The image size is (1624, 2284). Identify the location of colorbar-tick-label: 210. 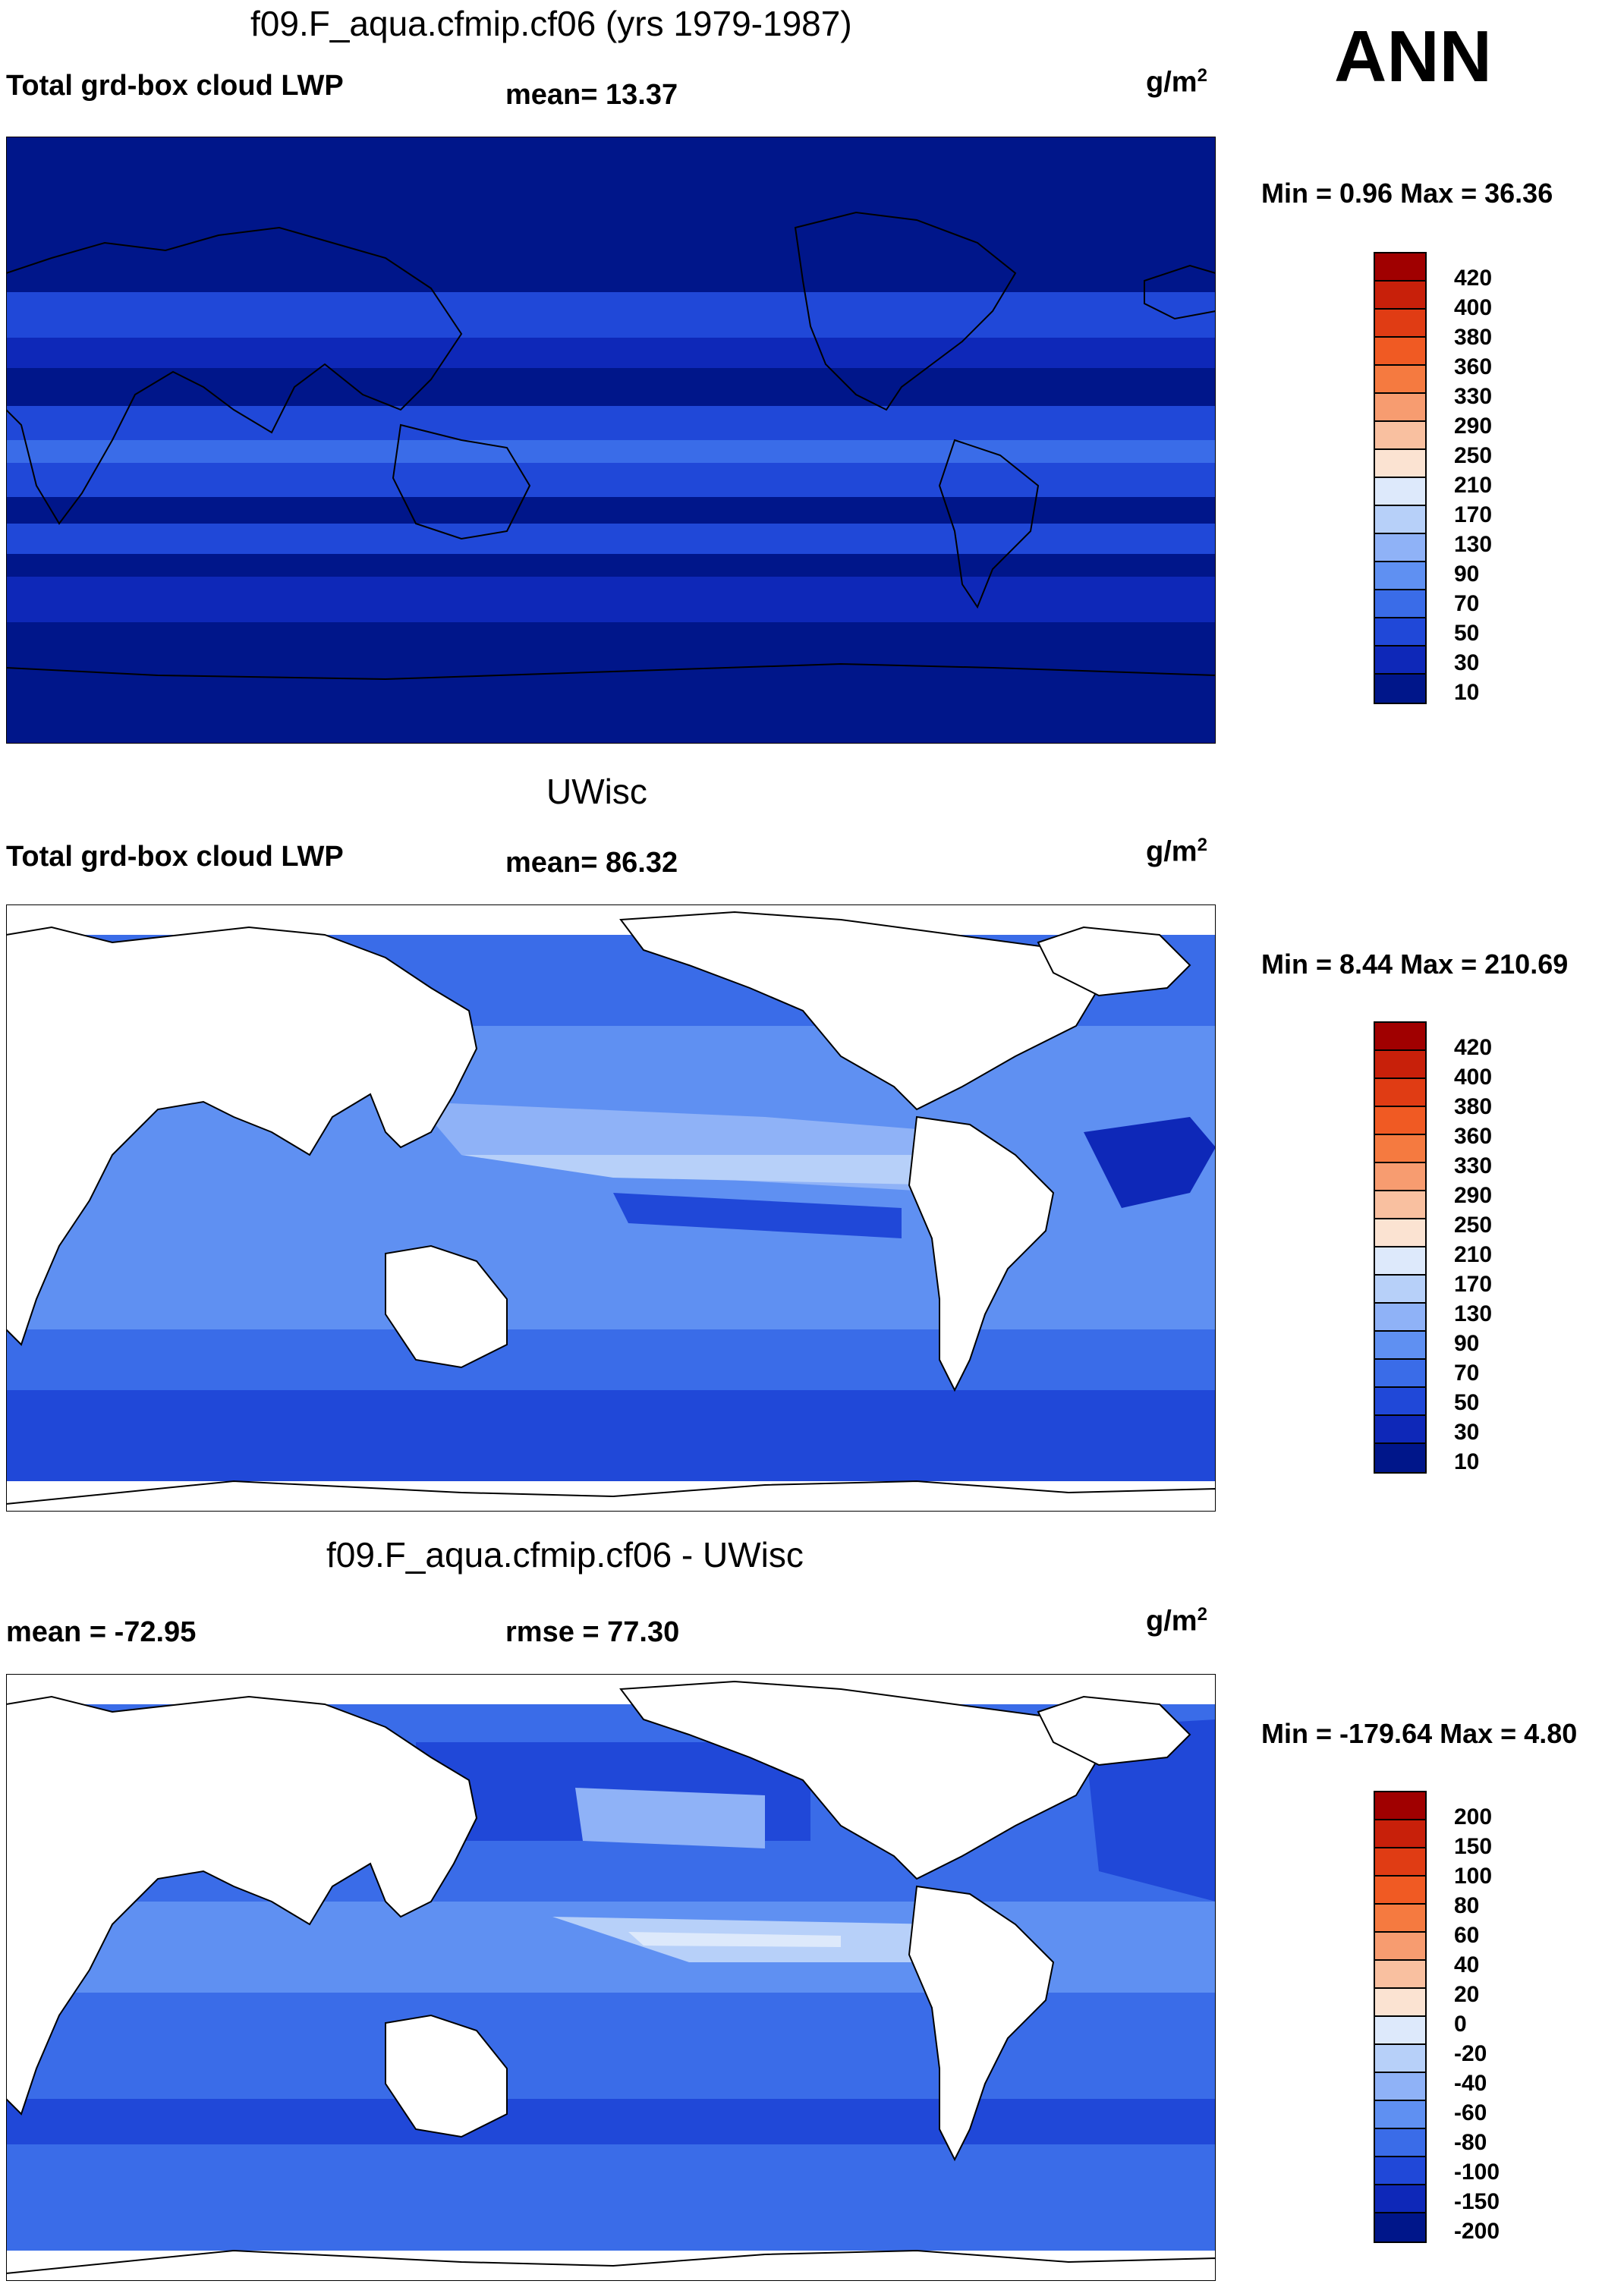
(1473, 485).